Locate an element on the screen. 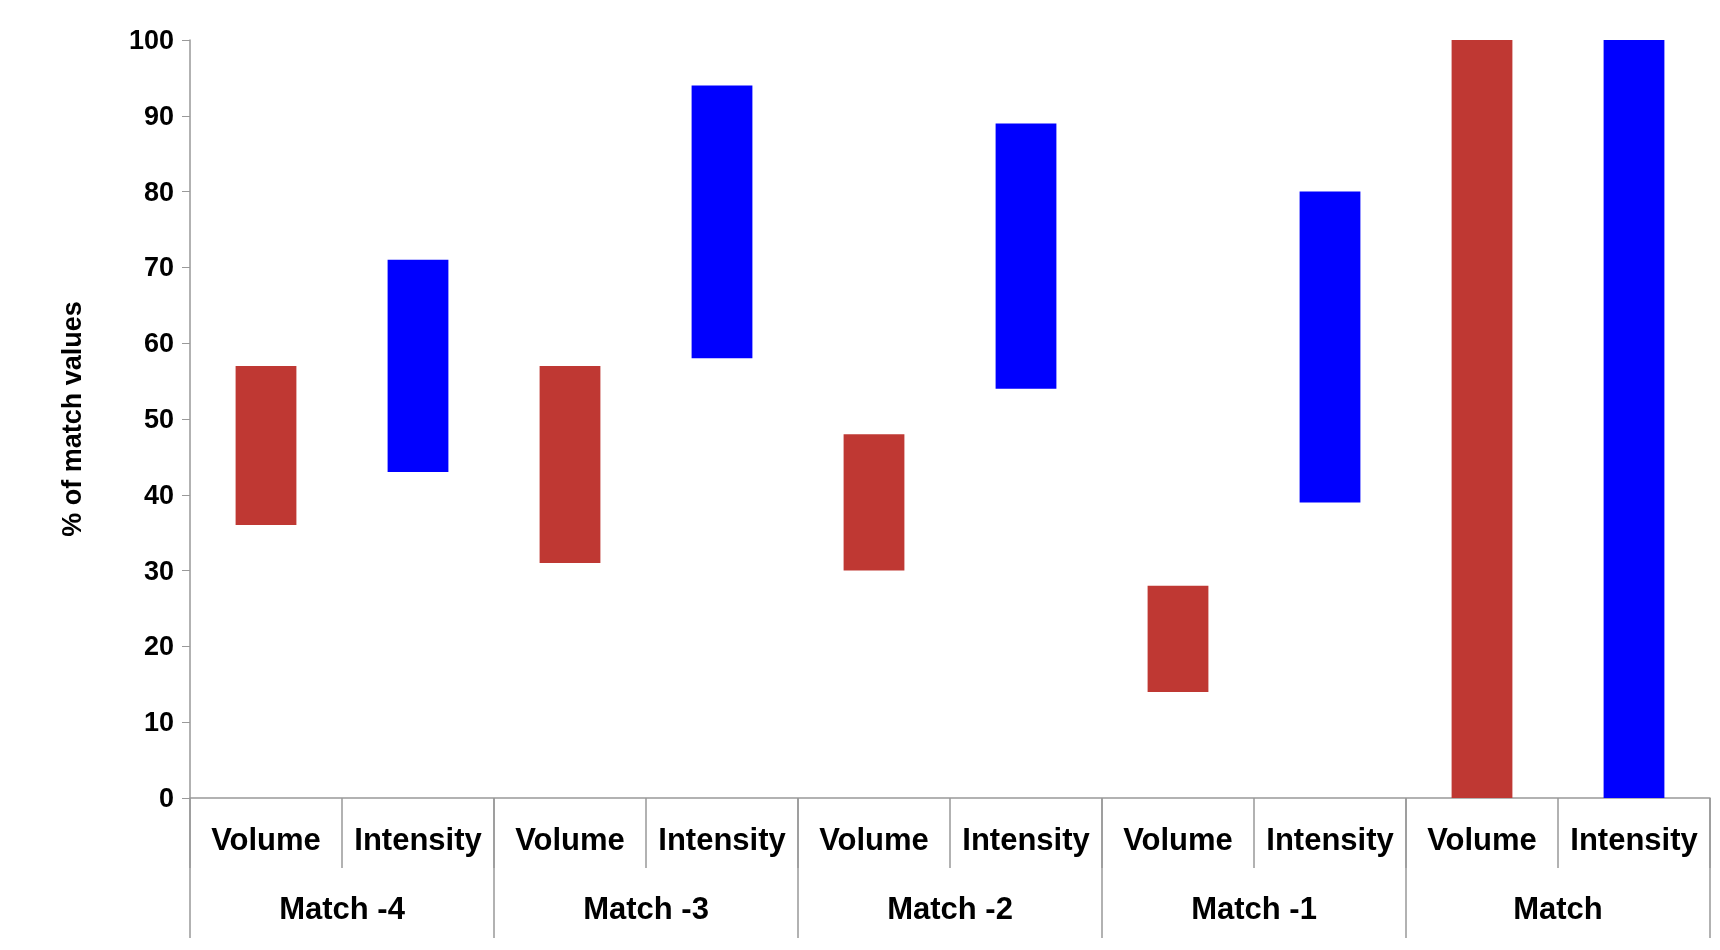 This screenshot has height=950, width=1720. y-tick-label: 10 is located at coordinates (158, 722).